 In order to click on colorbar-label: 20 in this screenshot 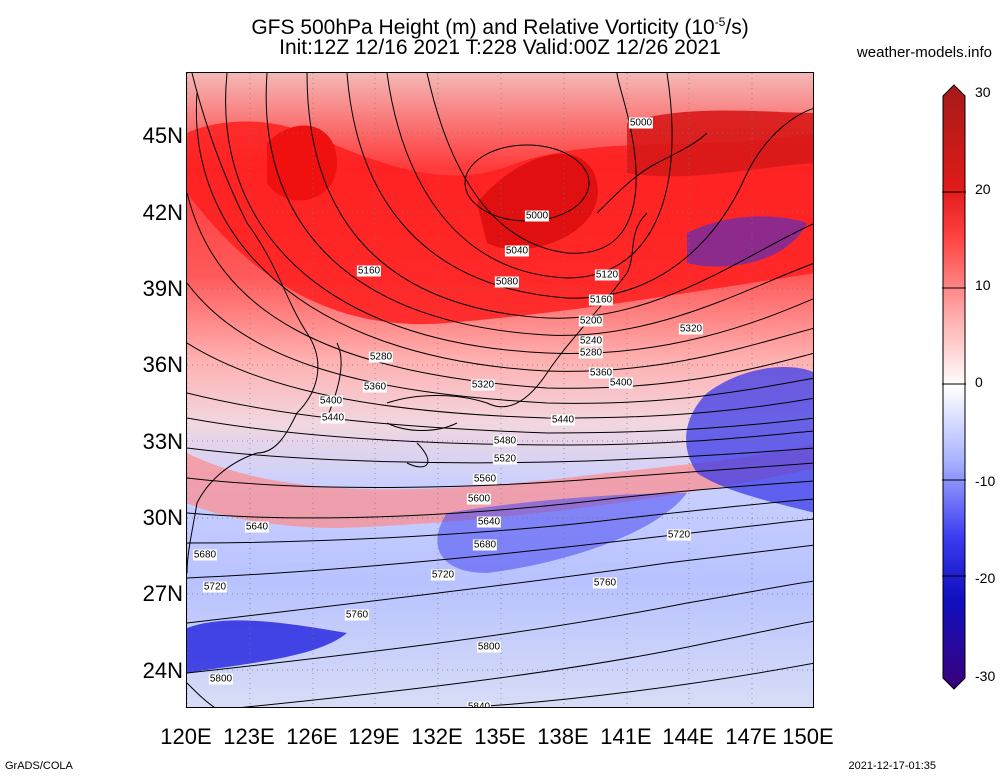, I will do `click(983, 189)`.